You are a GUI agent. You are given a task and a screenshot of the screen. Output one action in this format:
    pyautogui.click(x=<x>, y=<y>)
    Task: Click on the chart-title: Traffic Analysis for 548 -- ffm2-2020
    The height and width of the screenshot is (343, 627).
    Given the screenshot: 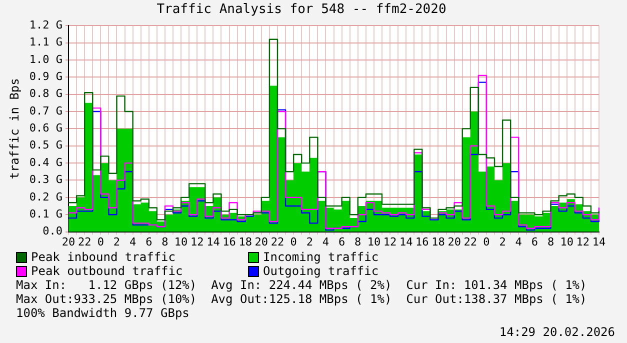 What is the action you would take?
    pyautogui.click(x=301, y=10)
    